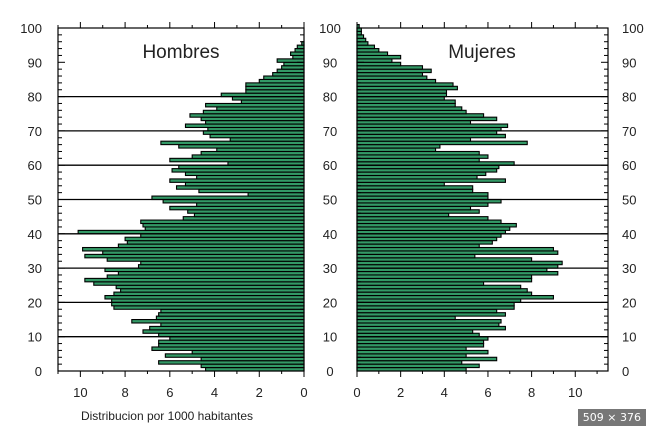 The height and width of the screenshot is (426, 646). Describe the element at coordinates (330, 302) in the screenshot. I see `middle-y-tick-label: 20` at that location.